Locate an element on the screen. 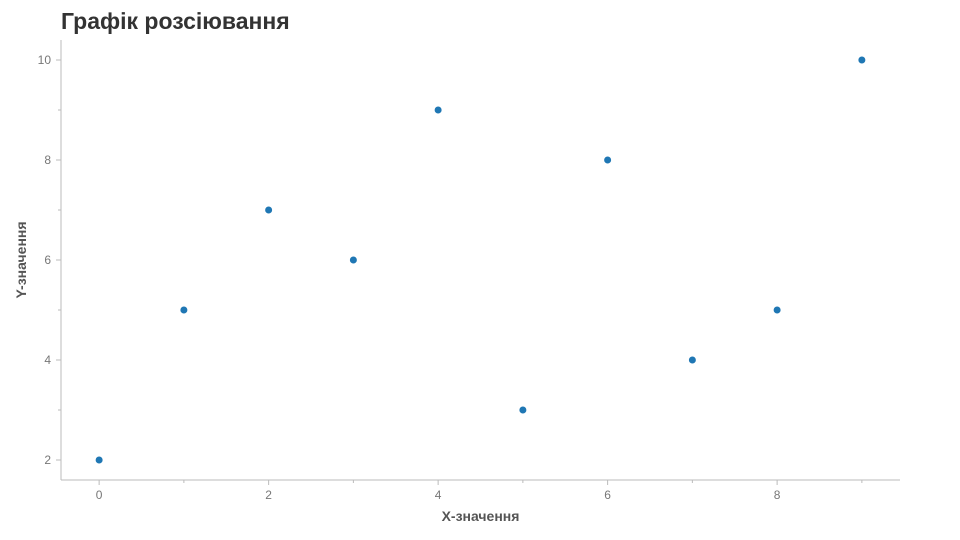 This screenshot has height=540, width=960. y-ticks: 2 4 6 8 10 is located at coordinates (49, 260).